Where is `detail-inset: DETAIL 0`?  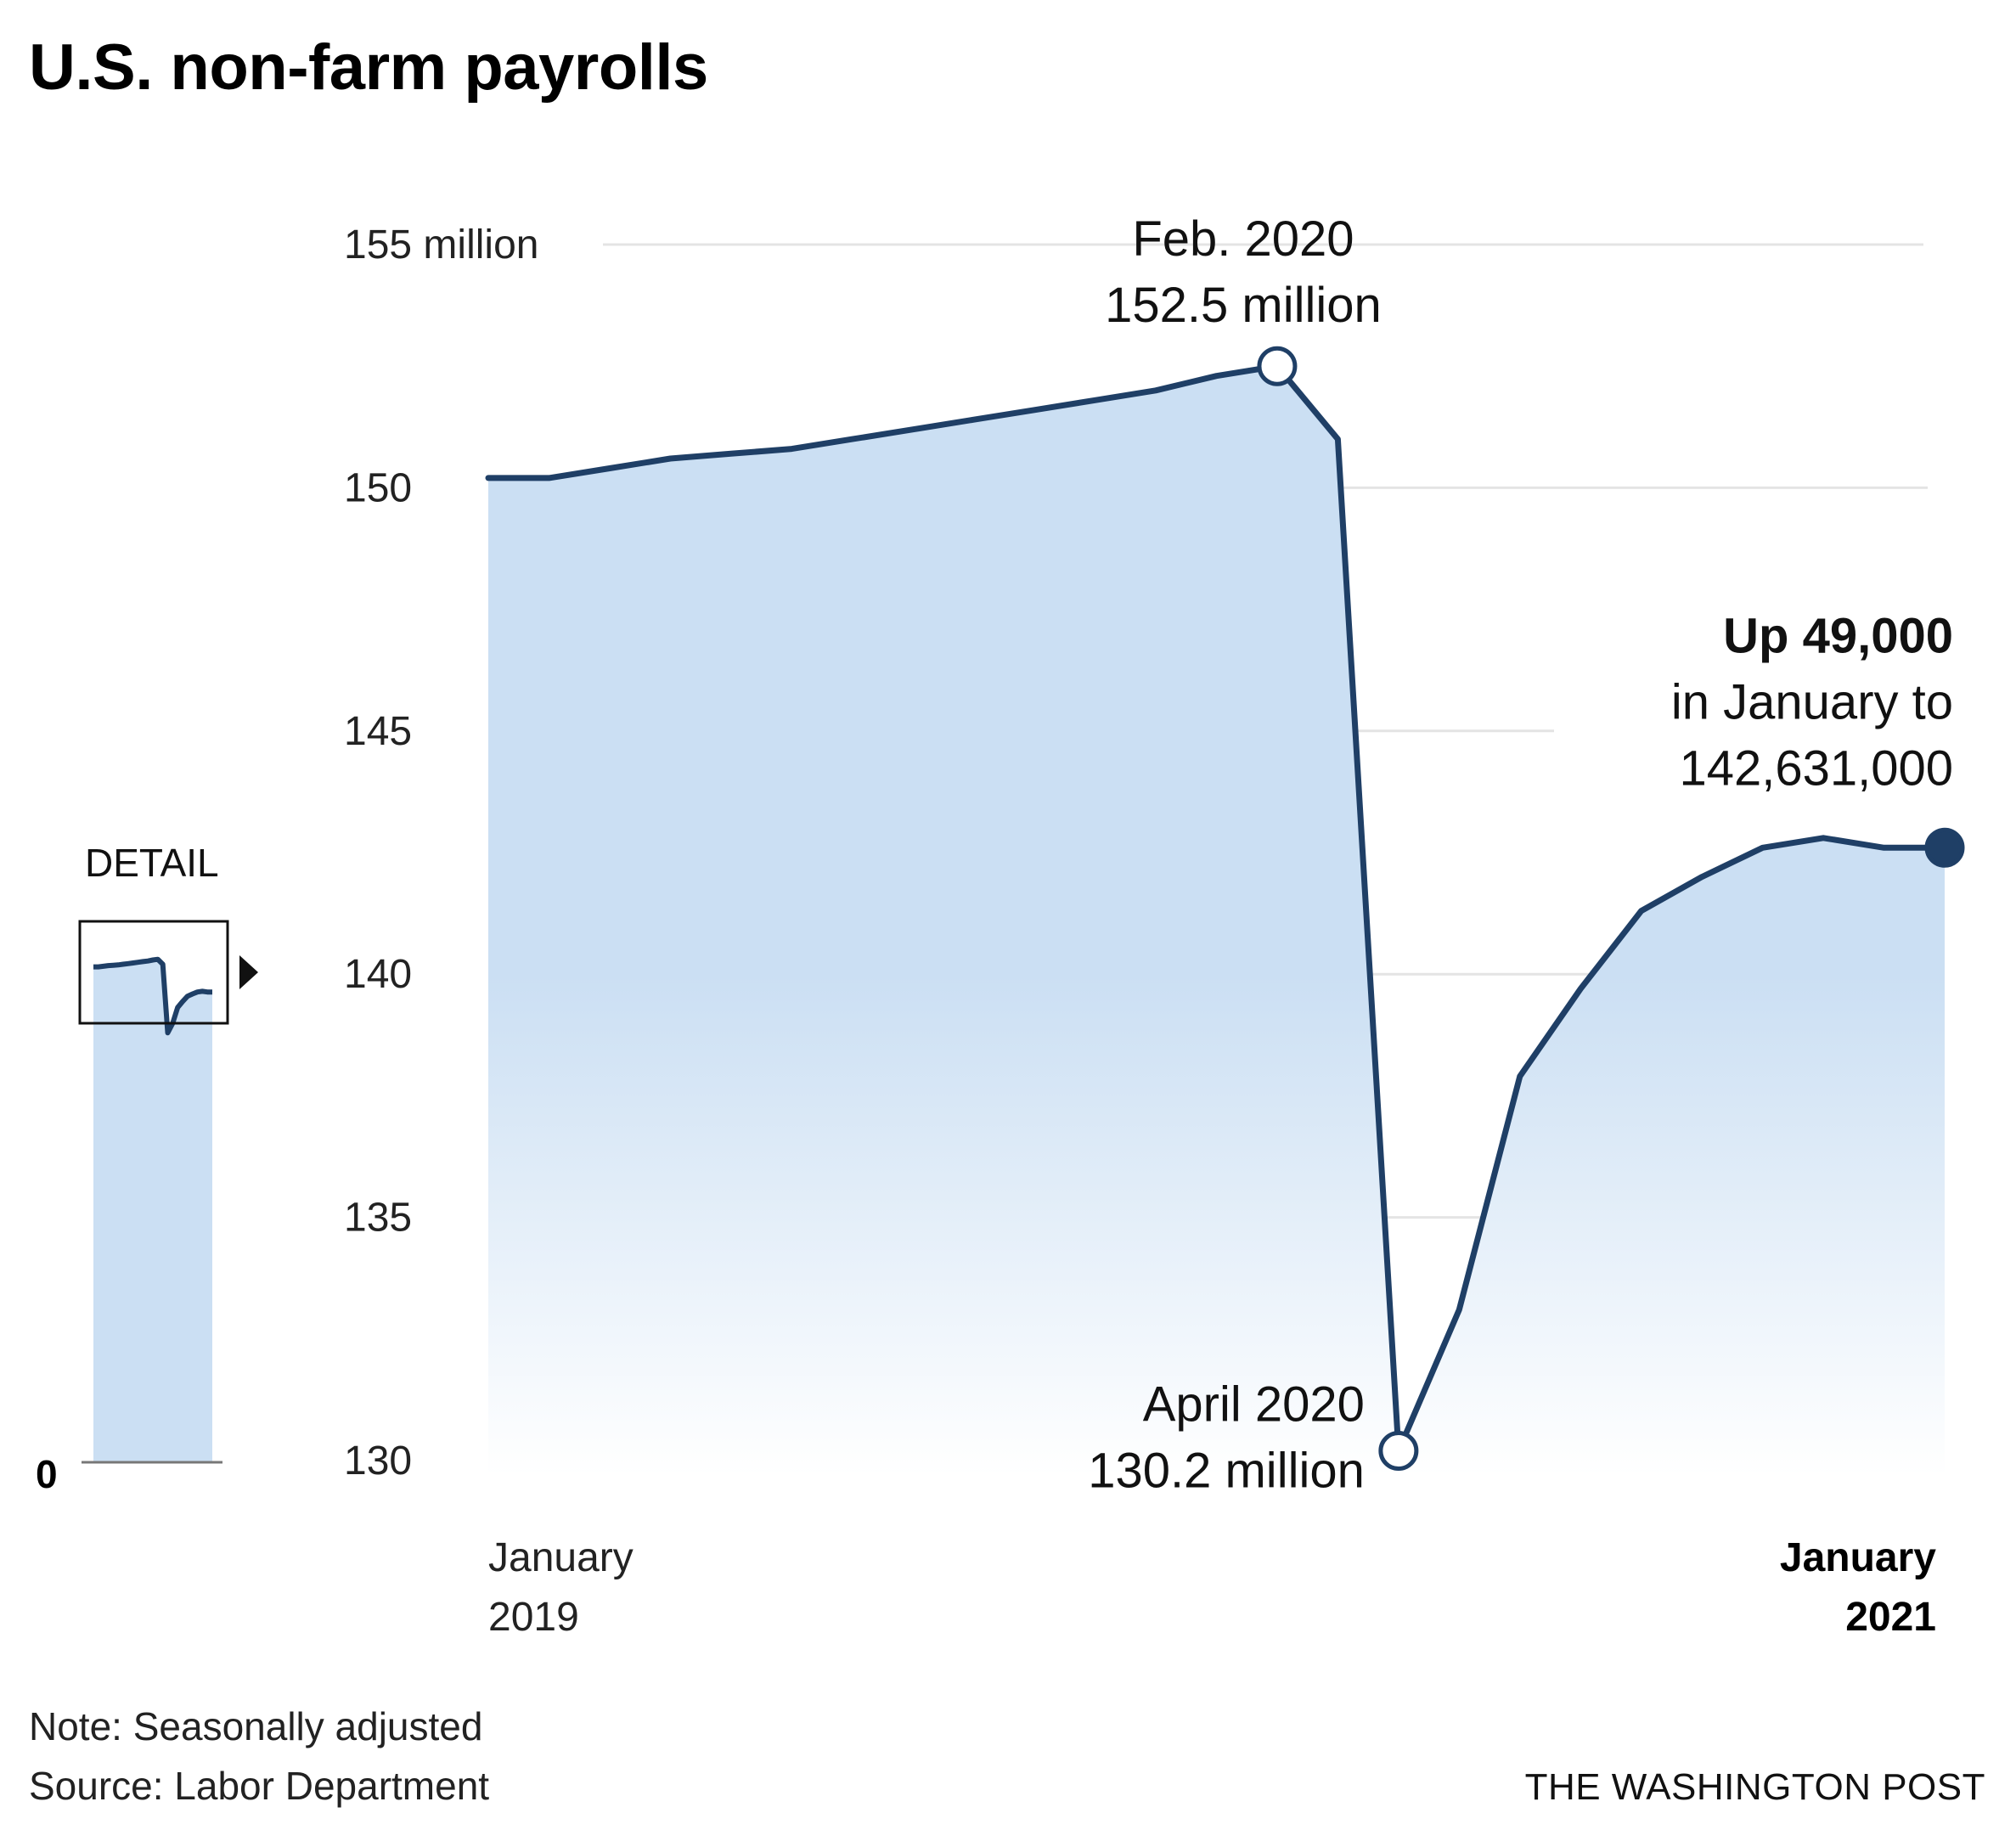
detail-inset: DETAIL 0 is located at coordinates (147, 1168).